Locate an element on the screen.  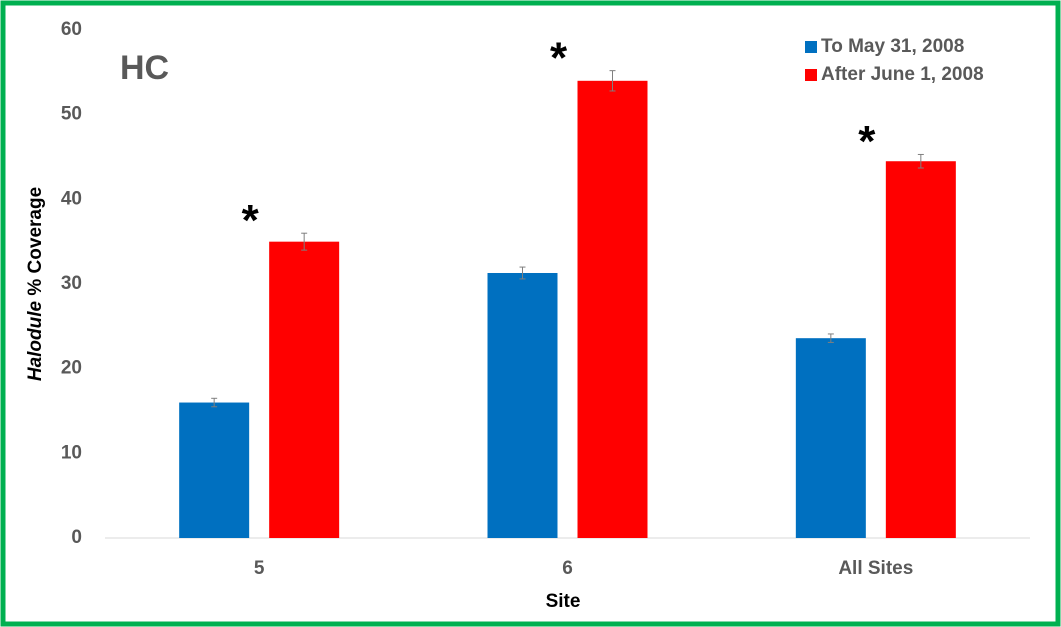
y-axis-title: Halodule % Coverage is located at coordinates (35, 284).